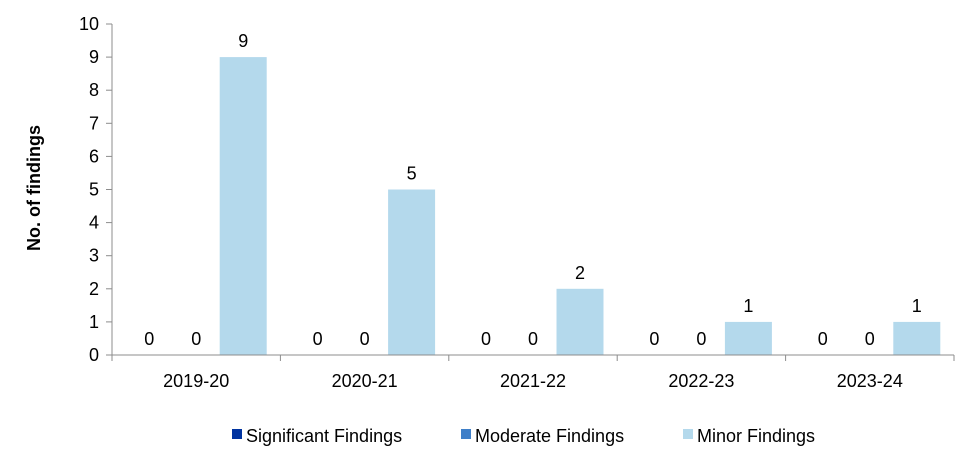 The width and height of the screenshot is (973, 461). Describe the element at coordinates (94, 156) in the screenshot. I see `y-tick-label: 6` at that location.